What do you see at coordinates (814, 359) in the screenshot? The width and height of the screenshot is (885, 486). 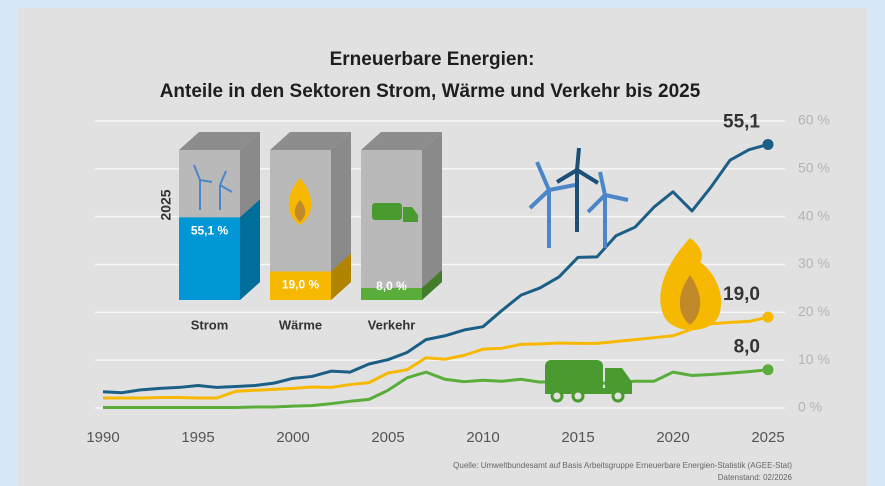 I see `y-tick-label: 10 %` at bounding box center [814, 359].